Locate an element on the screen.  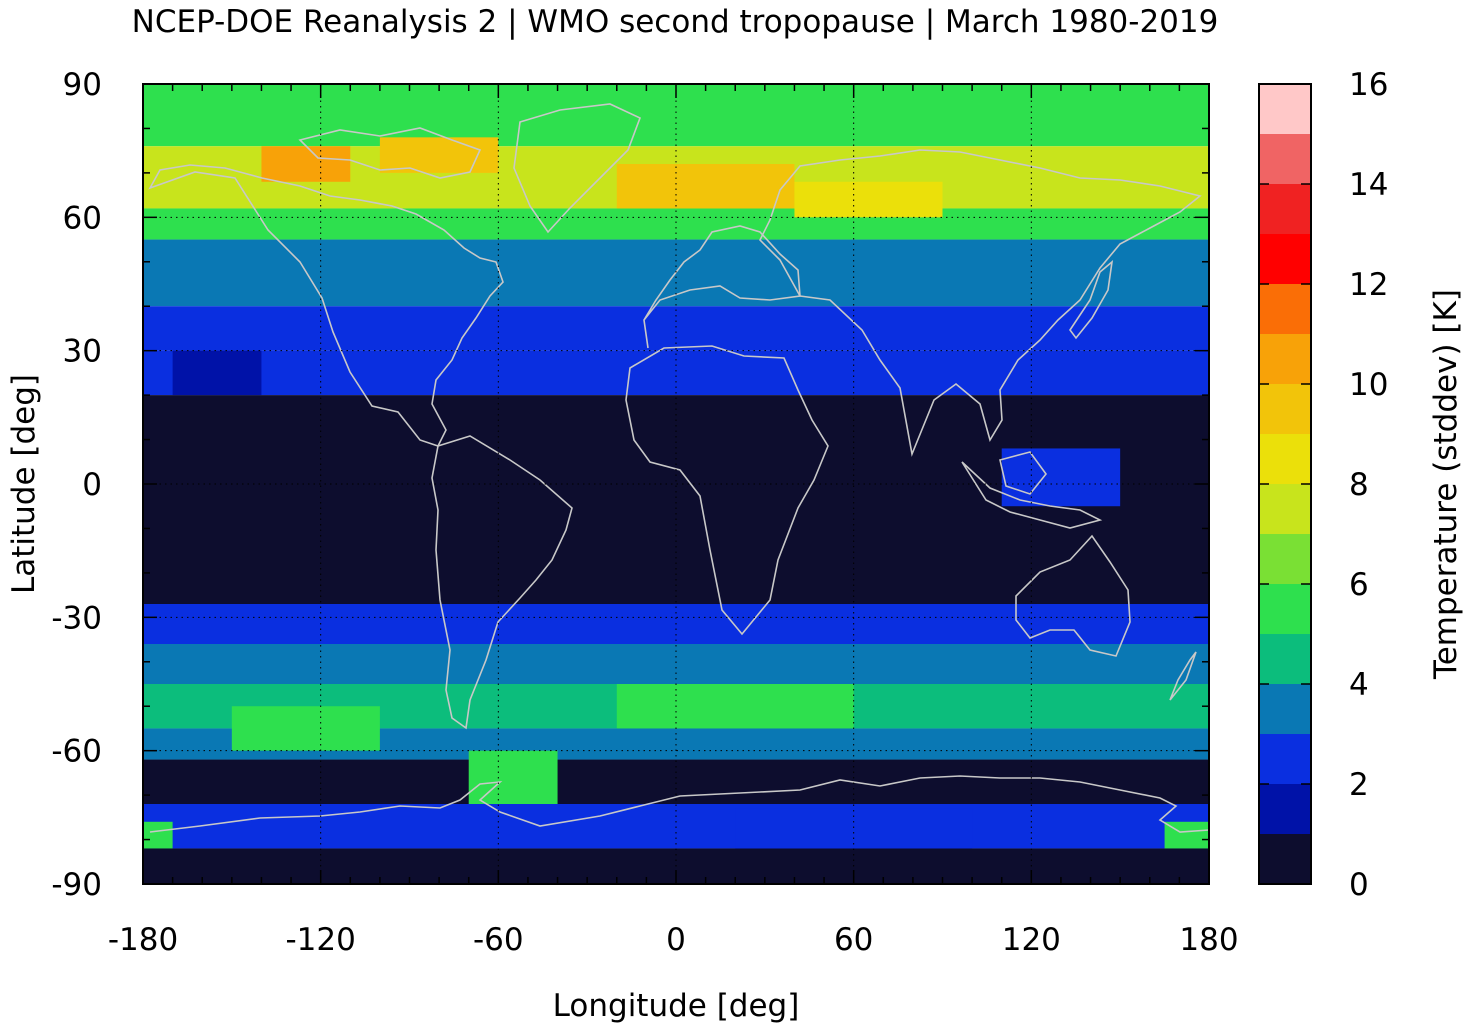
y-axis-label: Latitude [deg] is located at coordinates (24, 484).